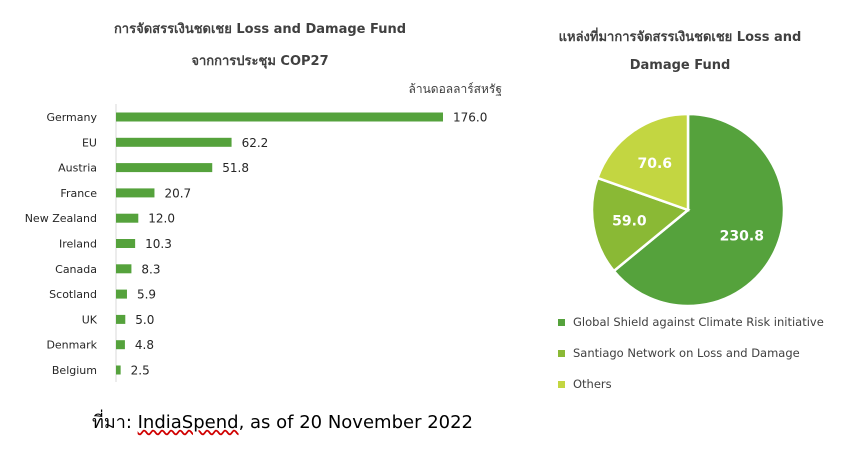 This screenshot has height=449, width=866. What do you see at coordinates (78, 193) in the screenshot?
I see `bar-category-label: France` at bounding box center [78, 193].